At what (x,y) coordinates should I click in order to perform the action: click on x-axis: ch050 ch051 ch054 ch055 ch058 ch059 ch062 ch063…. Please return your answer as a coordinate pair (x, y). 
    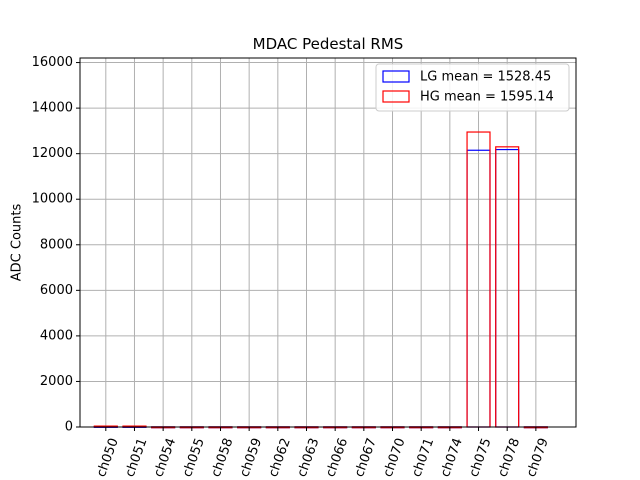
    Looking at the image, I should click on (323, 453).